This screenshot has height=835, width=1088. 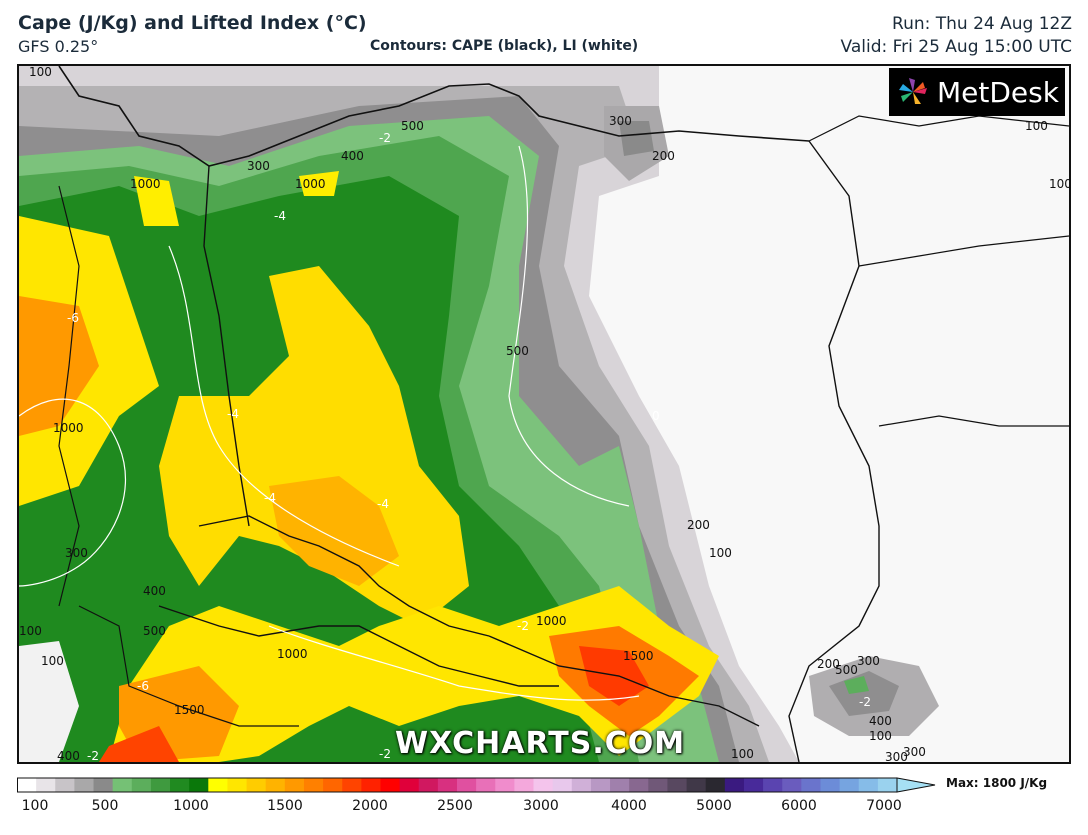 What do you see at coordinates (139, 744) in the screenshot?
I see `cape-band-1700-southwest` at bounding box center [139, 744].